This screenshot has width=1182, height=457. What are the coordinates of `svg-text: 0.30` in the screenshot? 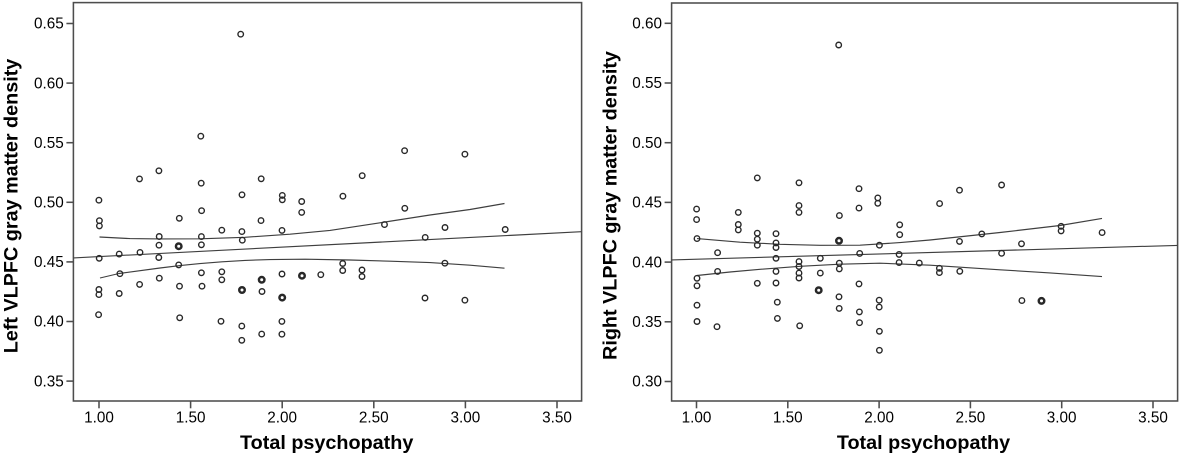 It's located at (647, 382).